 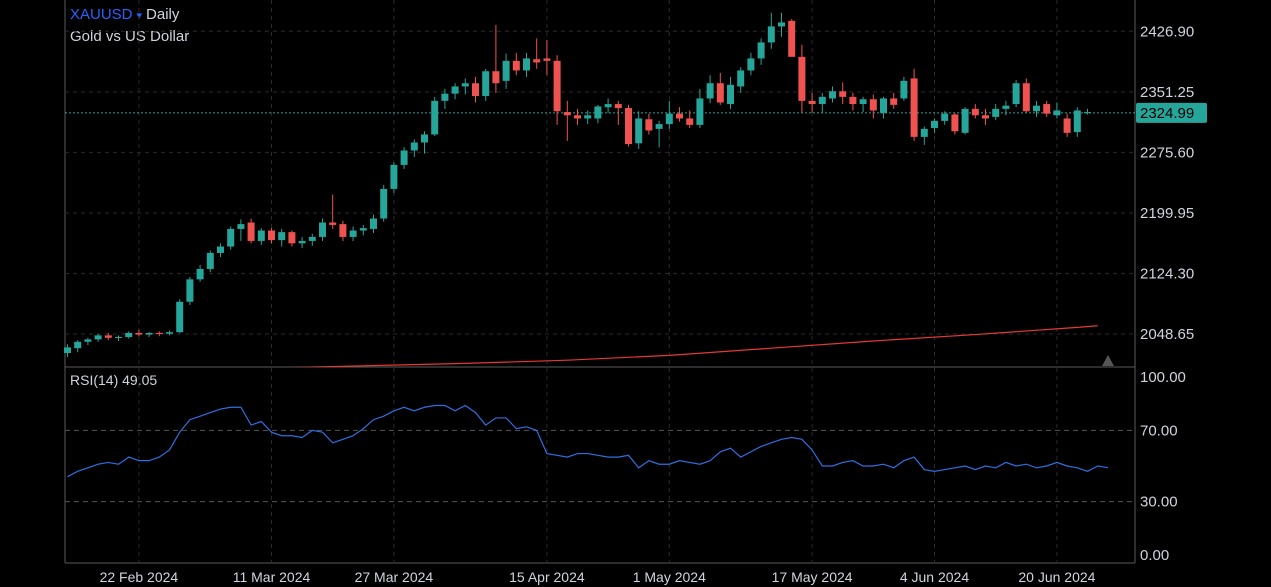 What do you see at coordinates (130, 36) in the screenshot?
I see `symbol-description: Gold vs US Dollar` at bounding box center [130, 36].